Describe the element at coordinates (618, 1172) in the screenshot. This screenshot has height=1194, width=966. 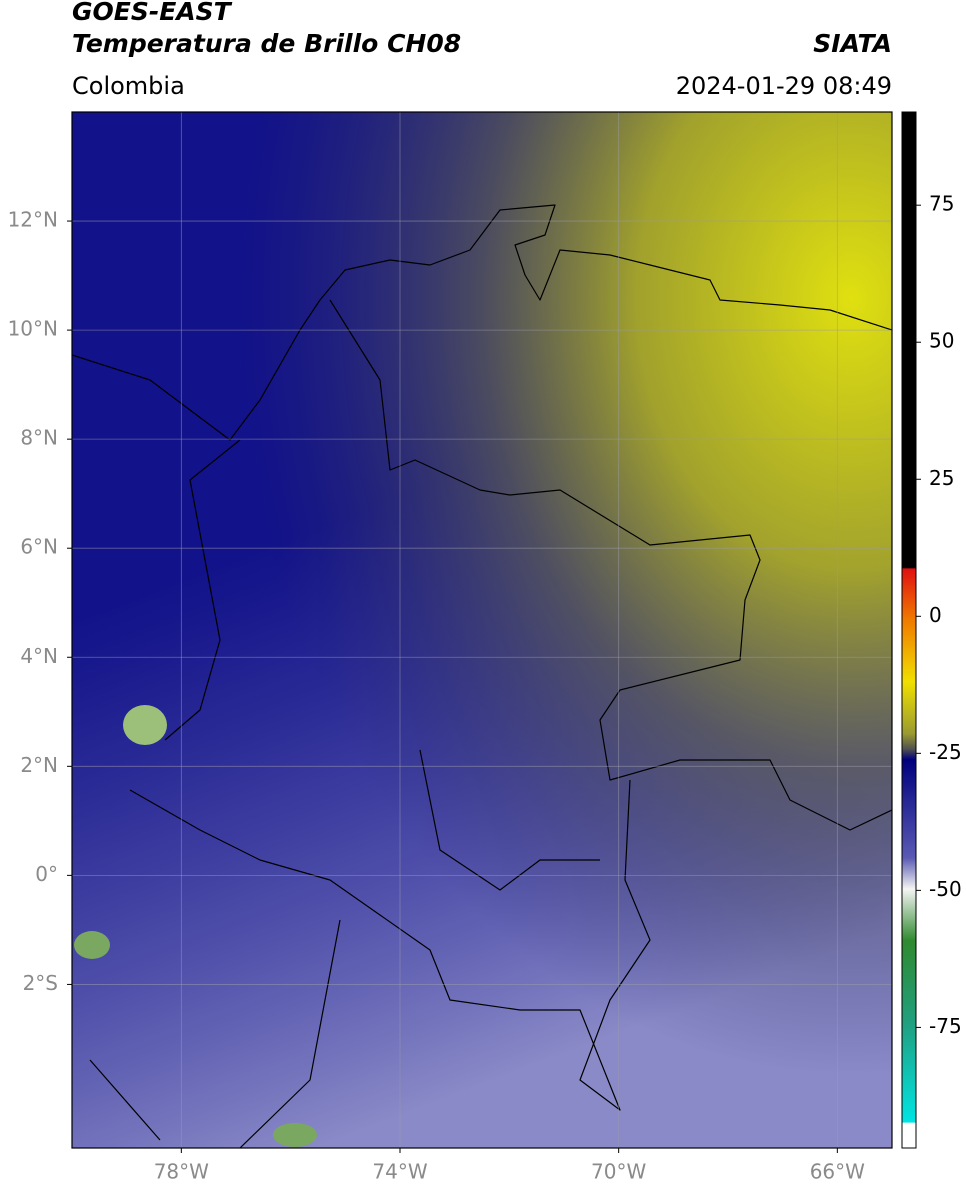
I see `lon-tick-label: 70°W` at that location.